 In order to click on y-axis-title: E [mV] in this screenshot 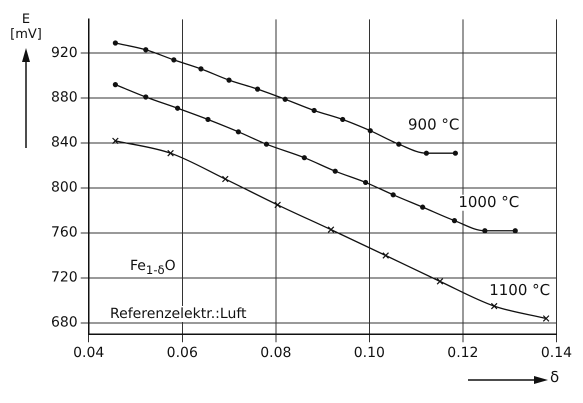, I will do `click(26, 27)`.